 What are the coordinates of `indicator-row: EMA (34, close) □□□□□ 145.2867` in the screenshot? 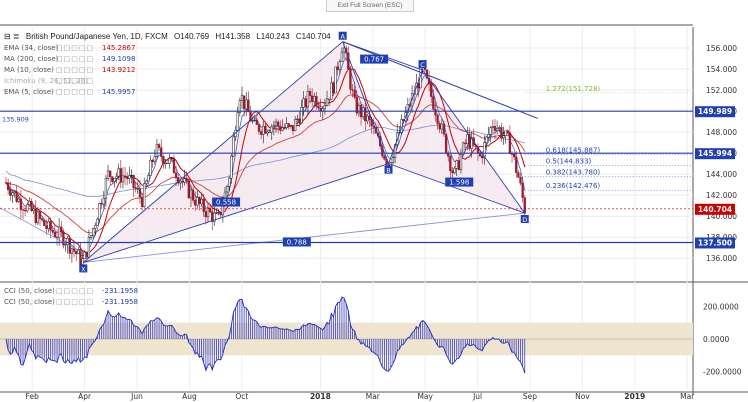 It's located at (69, 48).